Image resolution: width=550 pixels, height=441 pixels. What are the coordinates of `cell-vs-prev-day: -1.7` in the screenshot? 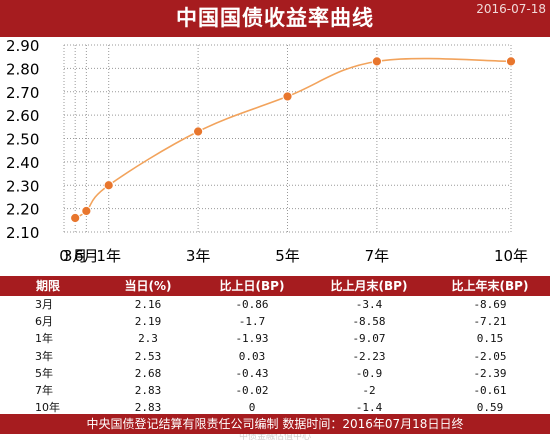 It's located at (252, 322).